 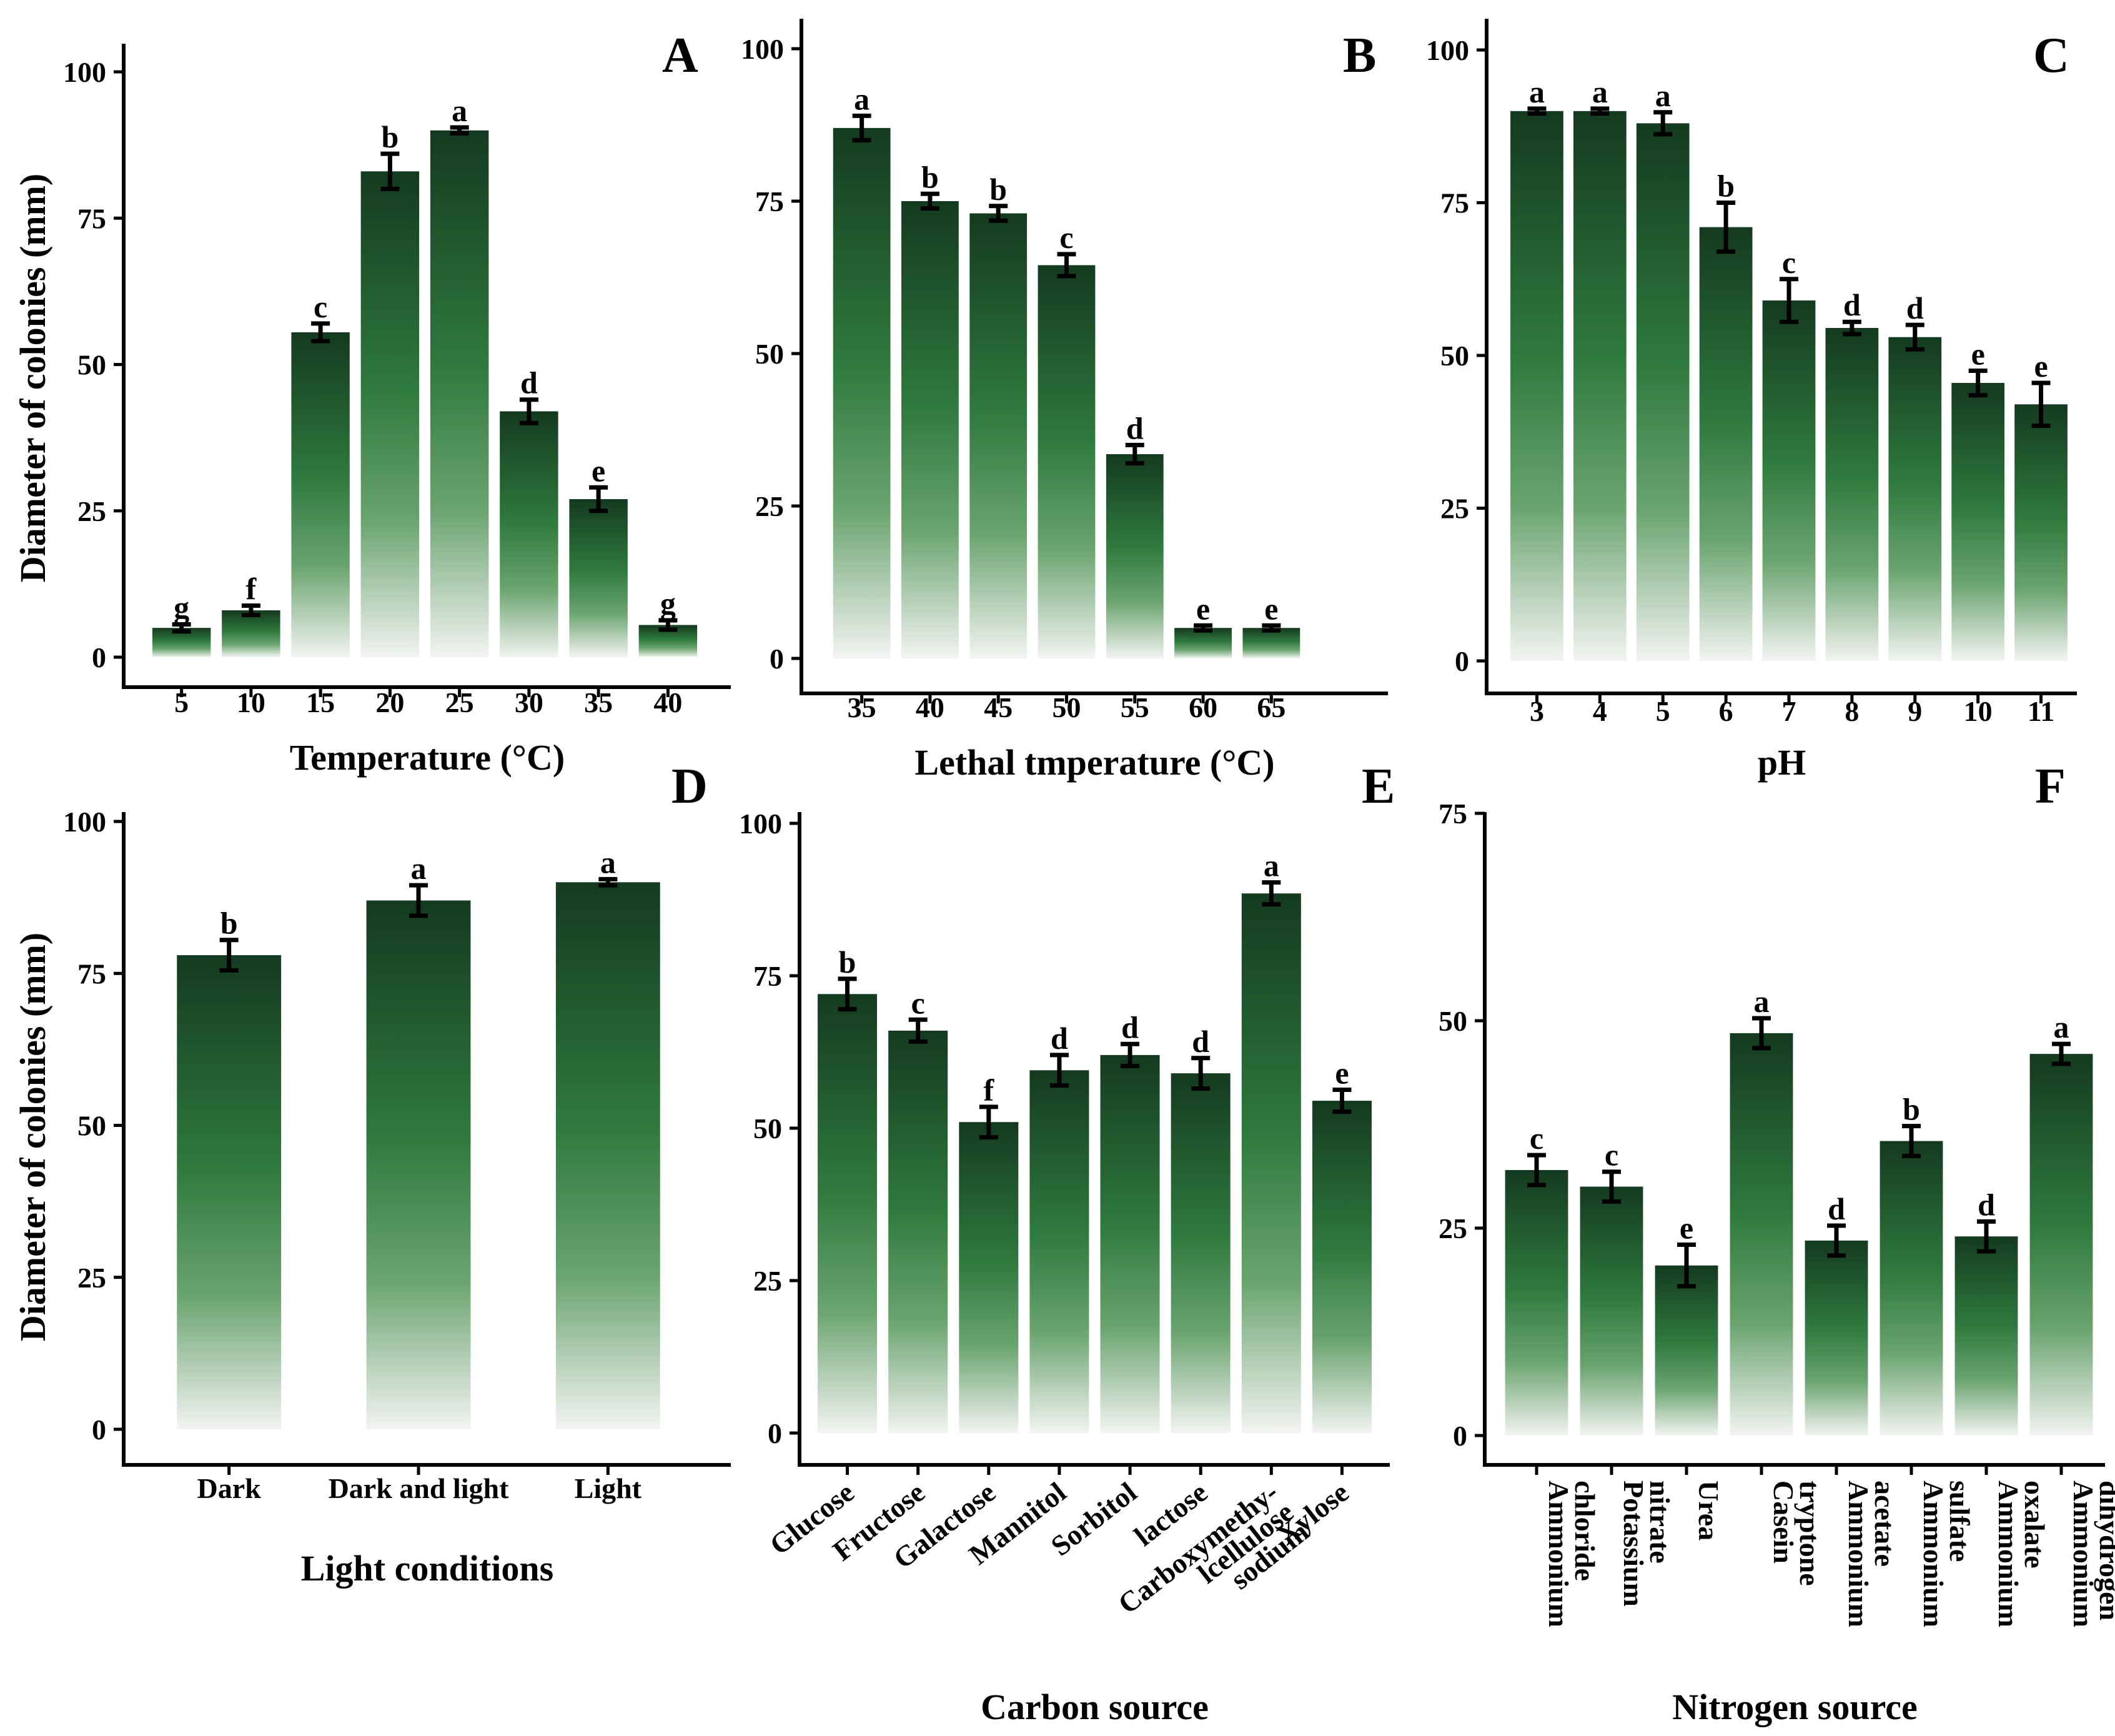 I want to click on panel-C: 0 25 50 75 100 a 3 a 4 a 5 b 6 c 7 d 8 d 9 e 10 e 11 pH C, so click(x=1752, y=401).